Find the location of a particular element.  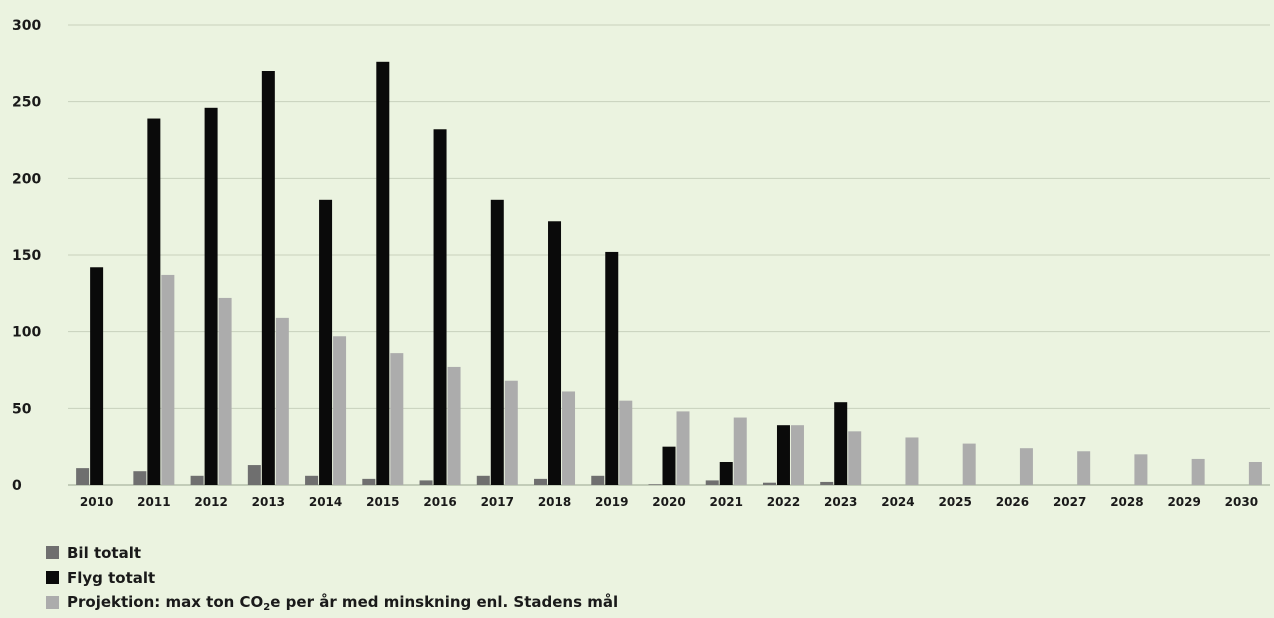

y-tick-label-200: 200 is located at coordinates (26, 179).